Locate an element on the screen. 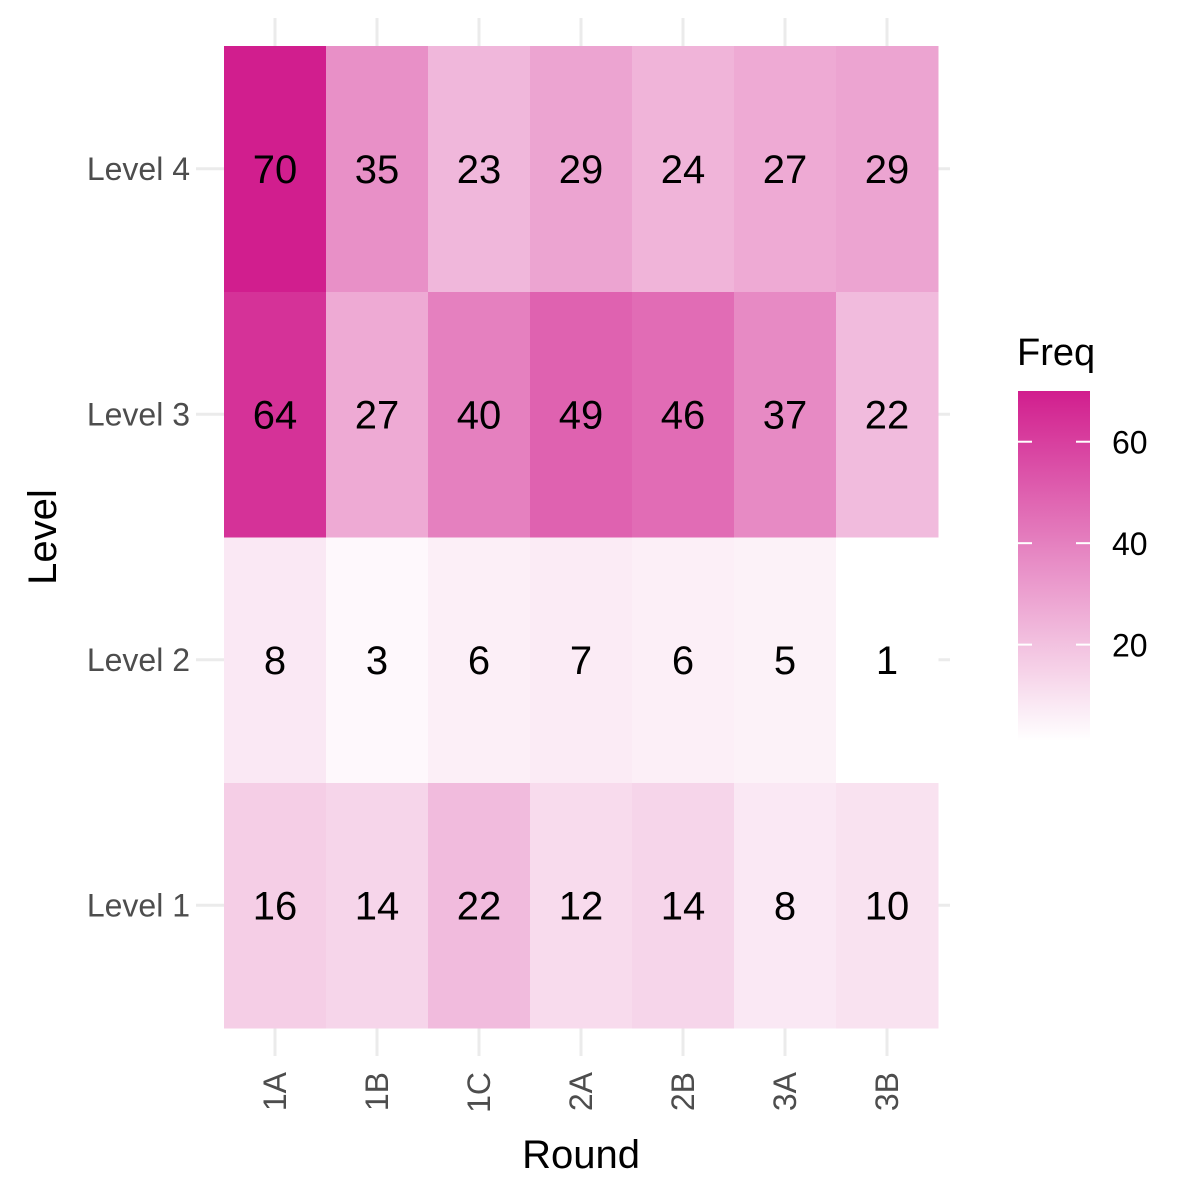 The height and width of the screenshot is (1200, 1200). cell-value-label: 37 is located at coordinates (785, 415).